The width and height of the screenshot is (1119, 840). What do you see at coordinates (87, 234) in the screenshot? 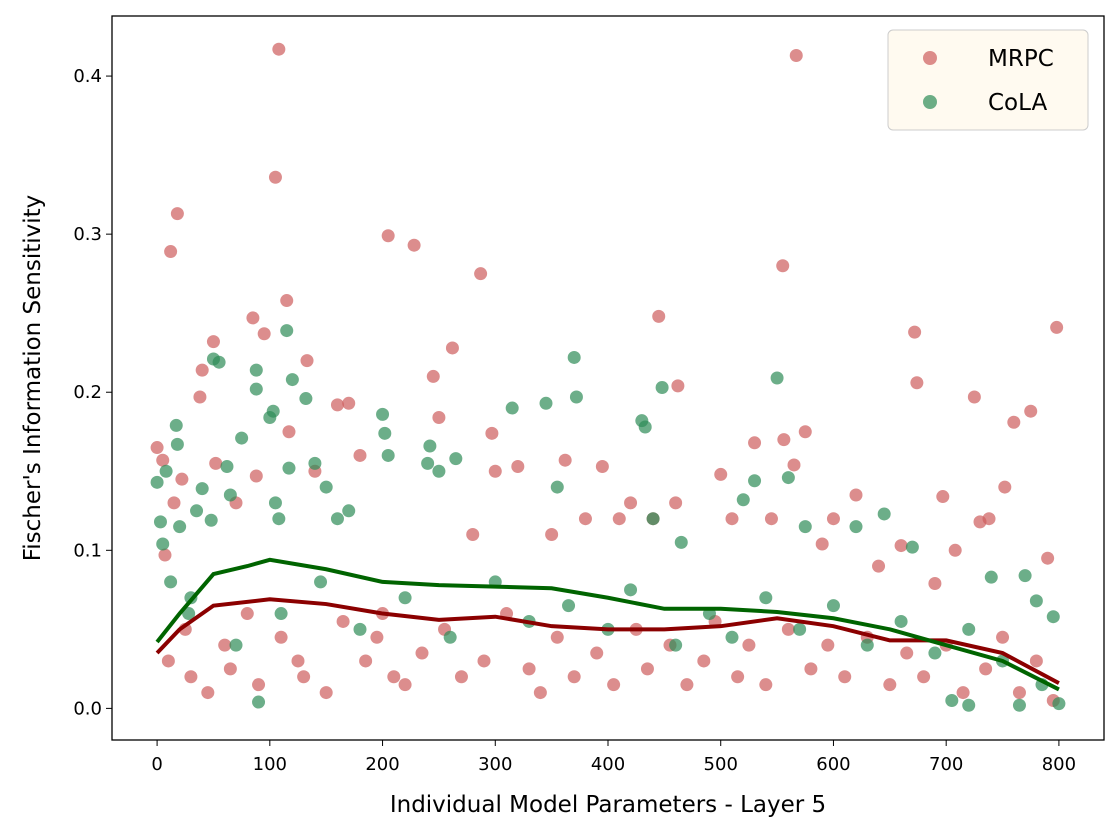
I see `y-tick-label: 0.3` at bounding box center [87, 234].